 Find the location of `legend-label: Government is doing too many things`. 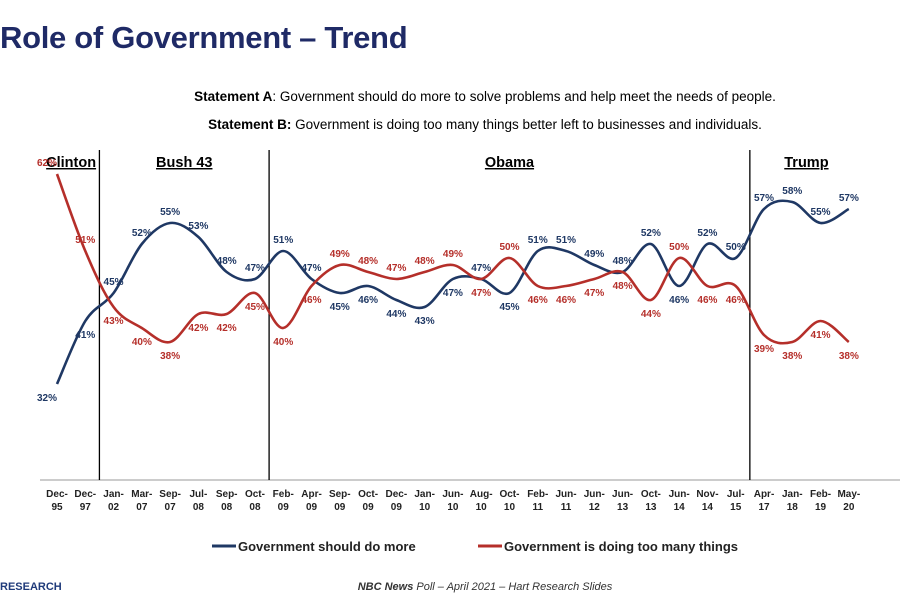

legend-label: Government is doing too many things is located at coordinates (621, 546).